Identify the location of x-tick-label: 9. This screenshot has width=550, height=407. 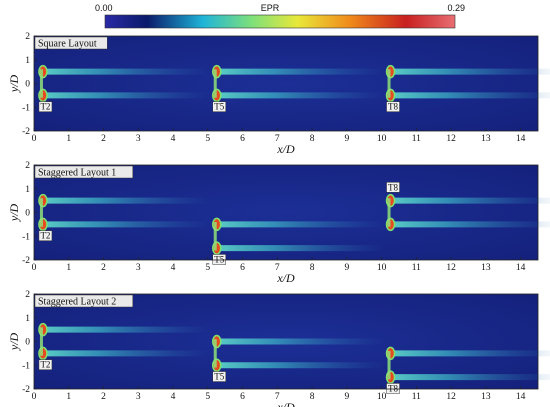
(346, 139).